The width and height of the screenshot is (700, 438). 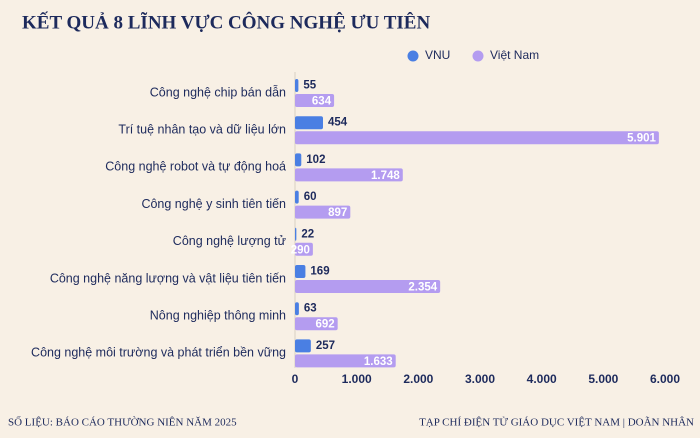 What do you see at coordinates (422, 288) in the screenshot?
I see `value-label: 2.354` at bounding box center [422, 288].